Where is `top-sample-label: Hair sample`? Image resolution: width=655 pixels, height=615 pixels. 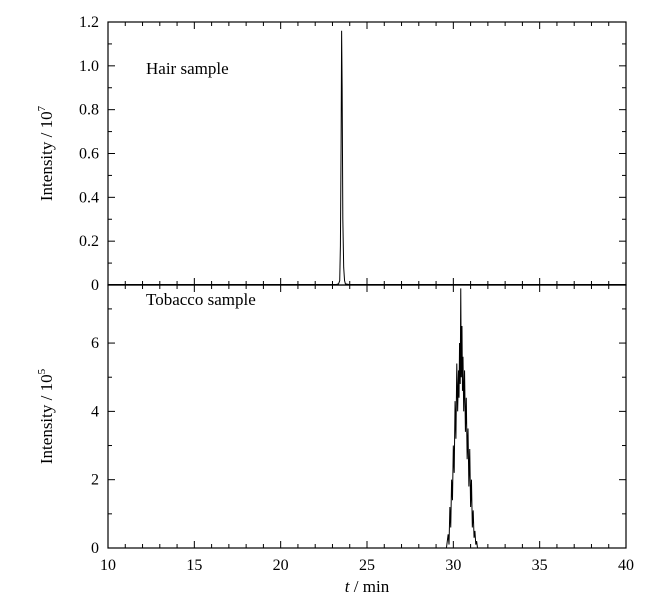
top-sample-label: Hair sample is located at coordinates (187, 68).